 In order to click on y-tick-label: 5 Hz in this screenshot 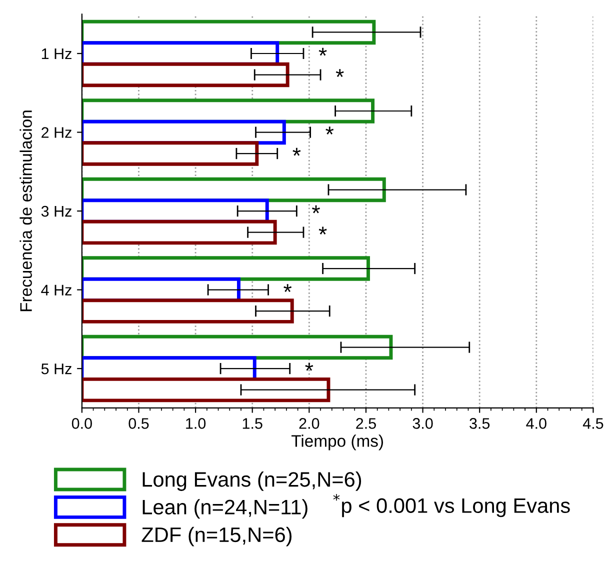, I will do `click(56, 369)`.